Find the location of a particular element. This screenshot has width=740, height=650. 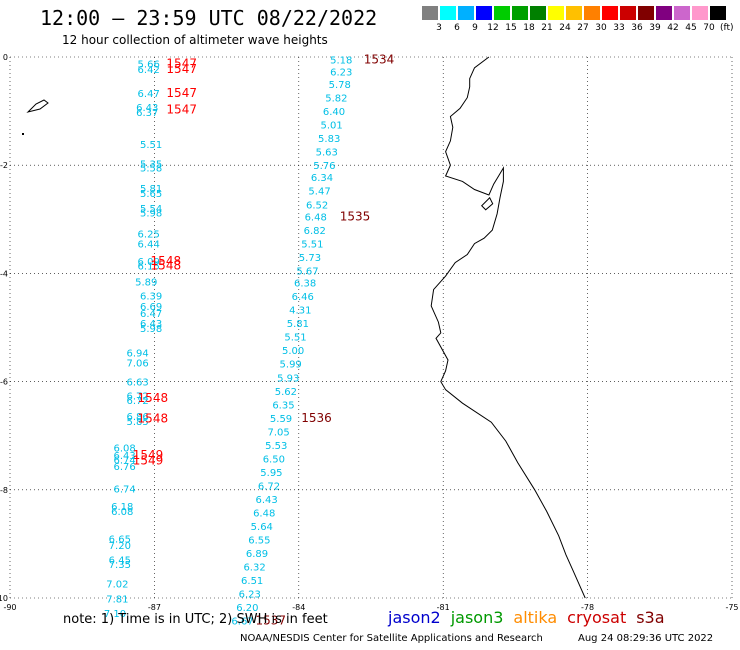

swh-value: 7.81 is located at coordinates (117, 600).